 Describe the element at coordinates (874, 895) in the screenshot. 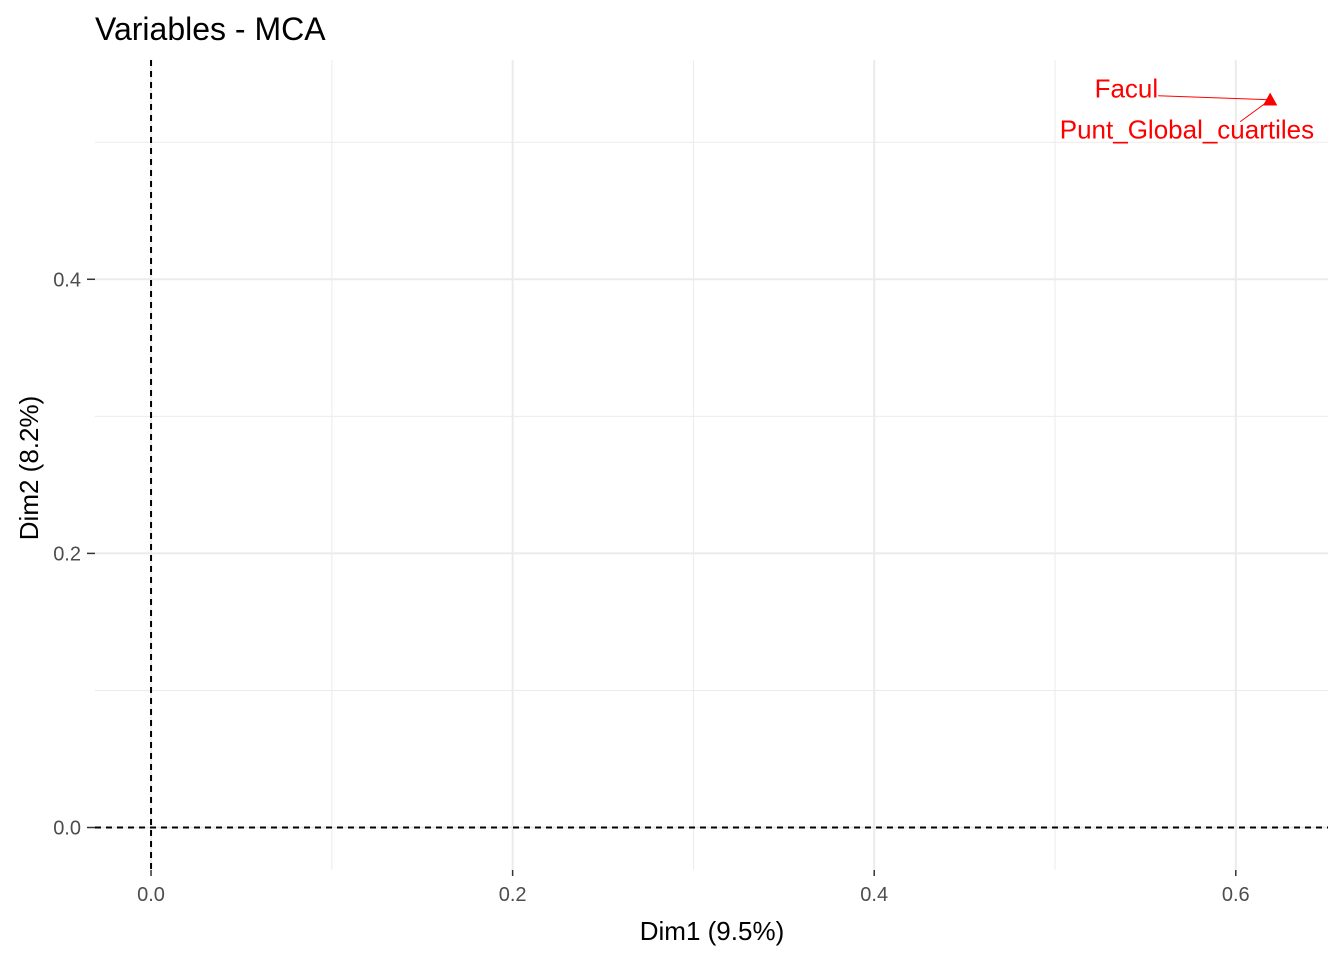

I see `x-tick-label: 0.4` at that location.